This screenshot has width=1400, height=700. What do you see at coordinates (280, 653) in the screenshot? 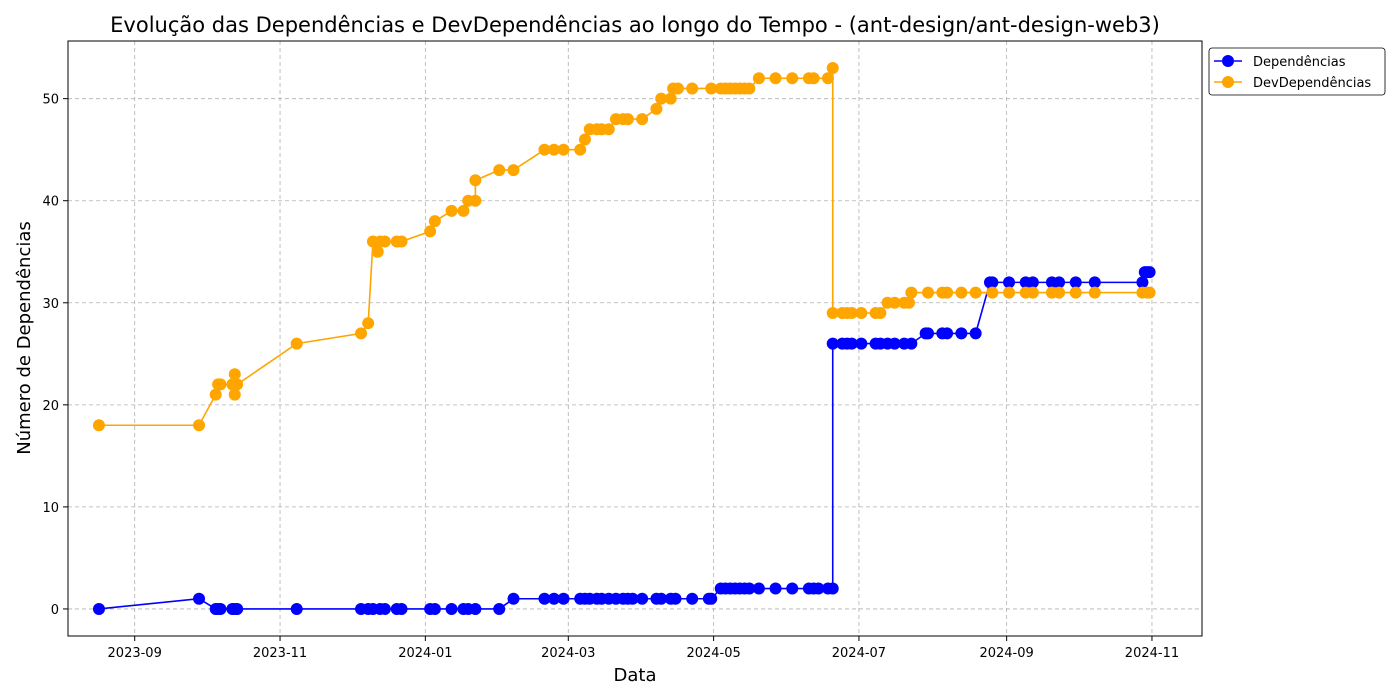
I see `x-tick-label: 2023-11` at bounding box center [280, 653].